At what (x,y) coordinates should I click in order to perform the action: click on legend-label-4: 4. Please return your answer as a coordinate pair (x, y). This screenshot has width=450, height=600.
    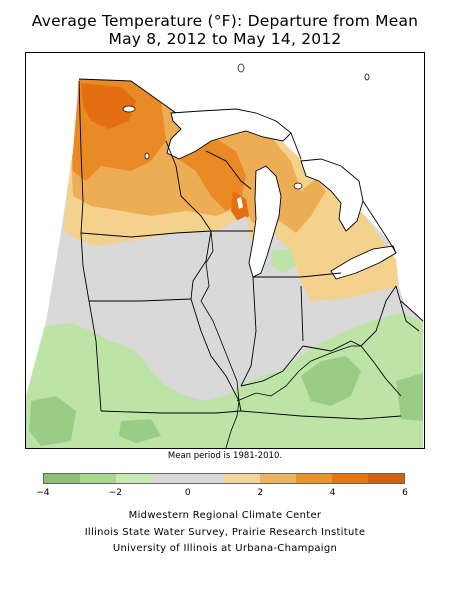
    Looking at the image, I should click on (332, 493).